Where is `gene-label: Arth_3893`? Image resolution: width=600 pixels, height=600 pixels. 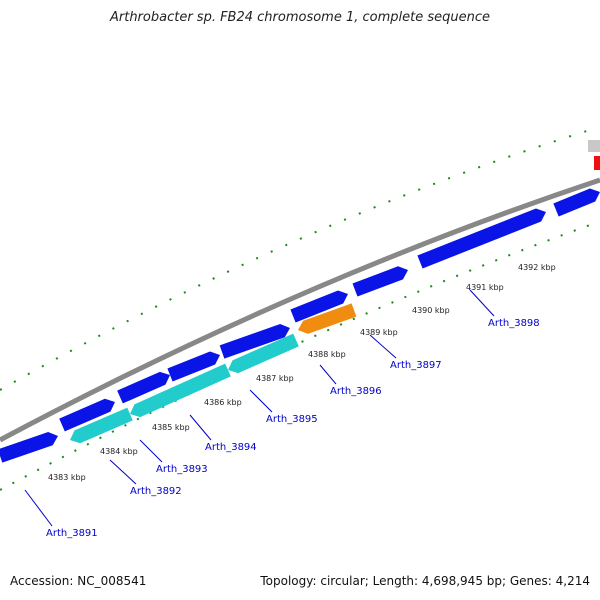
gene-label: Arth_3893 is located at coordinates (182, 469).